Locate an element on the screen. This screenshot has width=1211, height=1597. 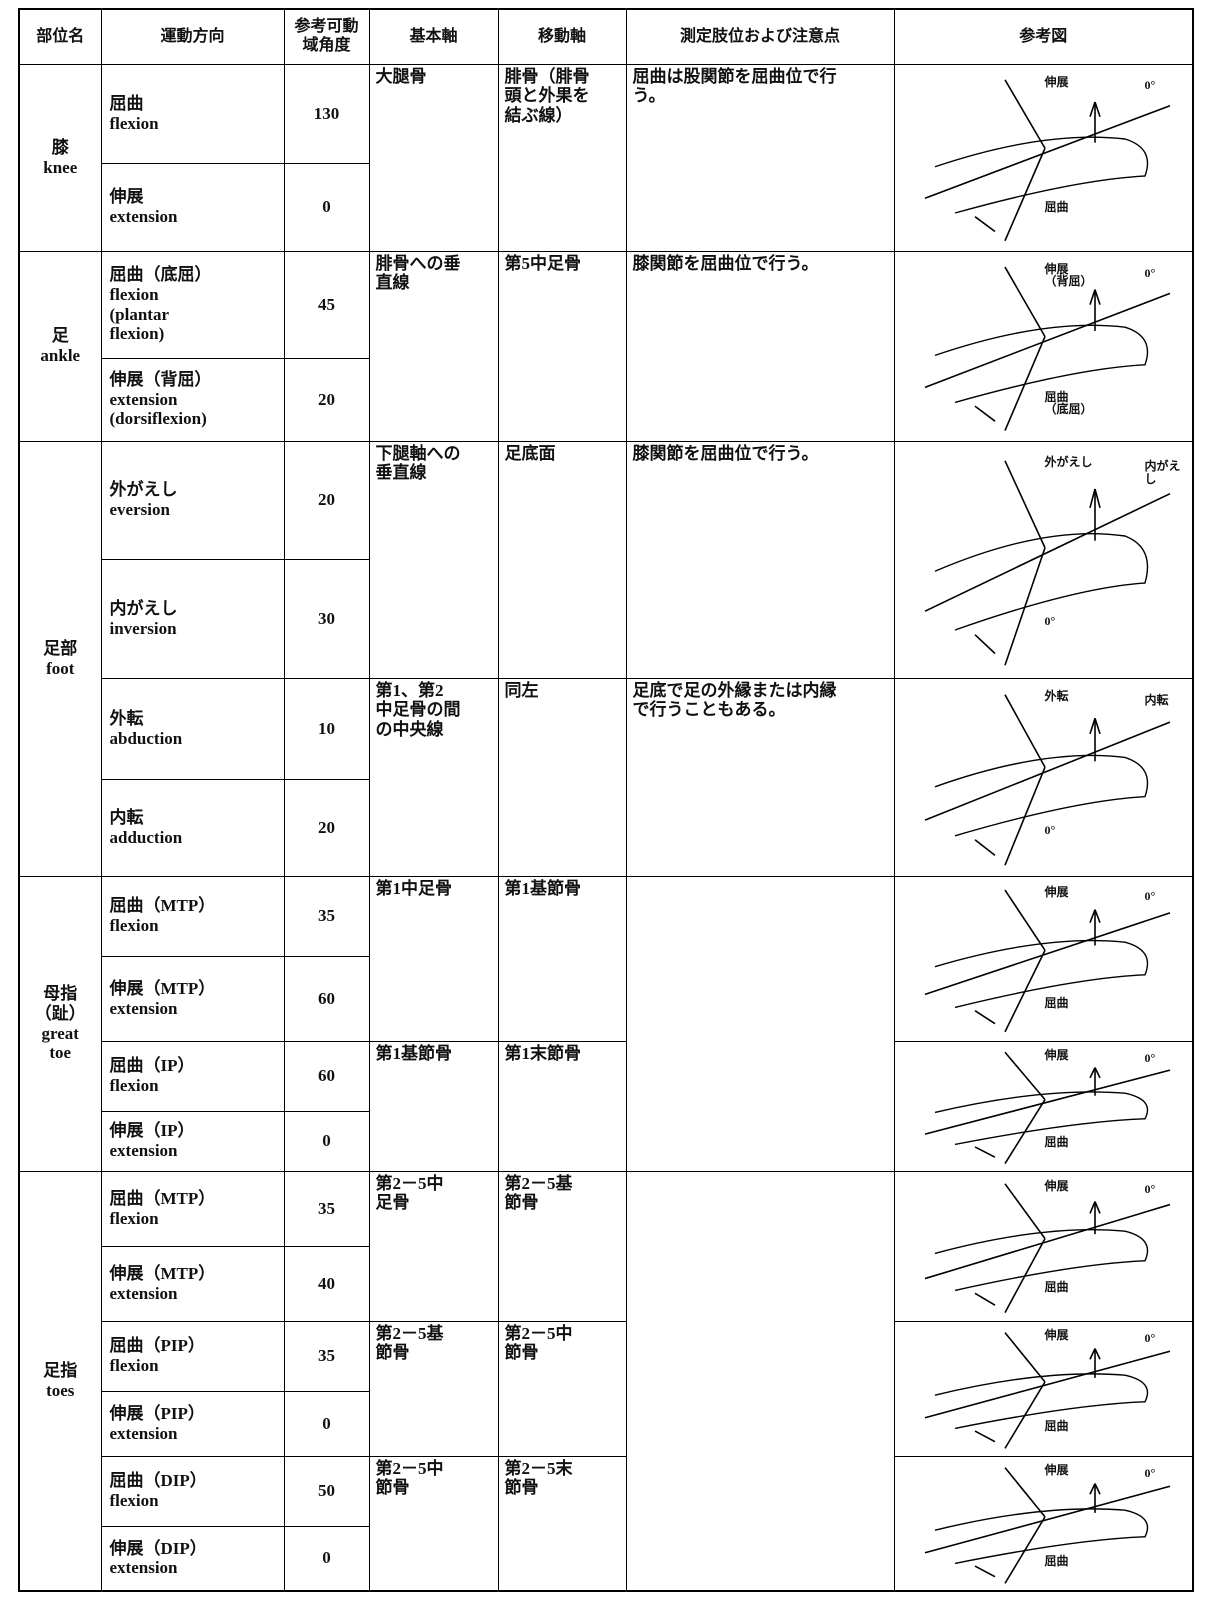
figure-label: 外がえし is located at coordinates (1068, 461).